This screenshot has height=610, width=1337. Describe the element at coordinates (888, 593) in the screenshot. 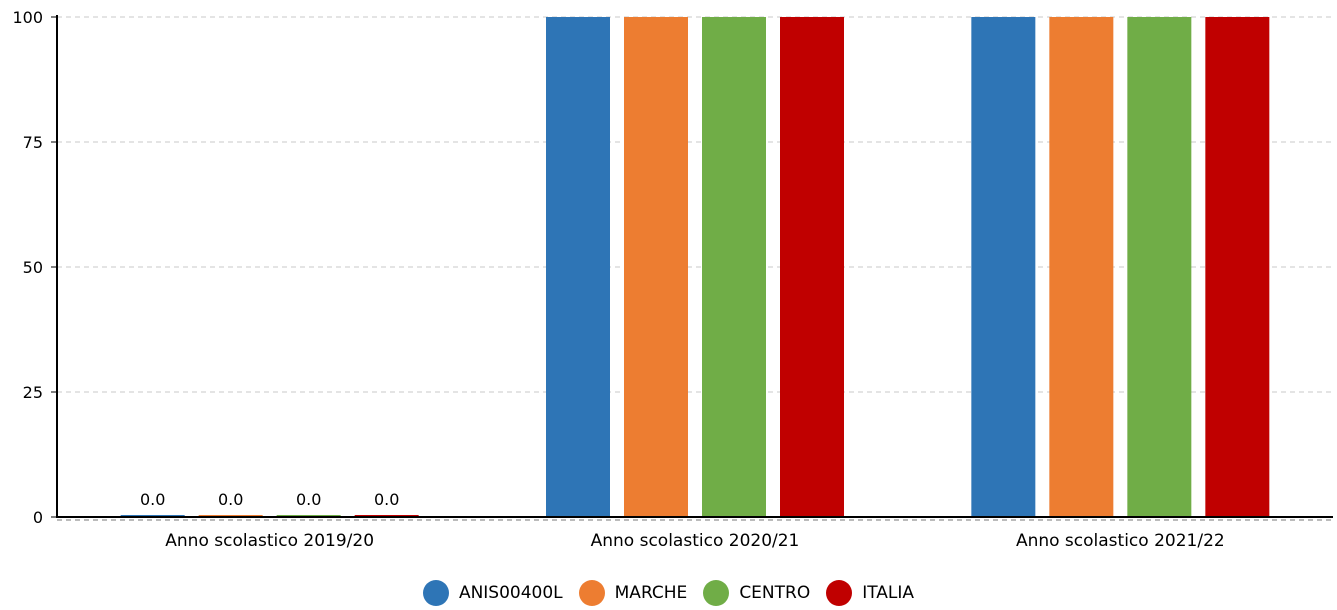

I see `legend-label: ITALIA` at that location.